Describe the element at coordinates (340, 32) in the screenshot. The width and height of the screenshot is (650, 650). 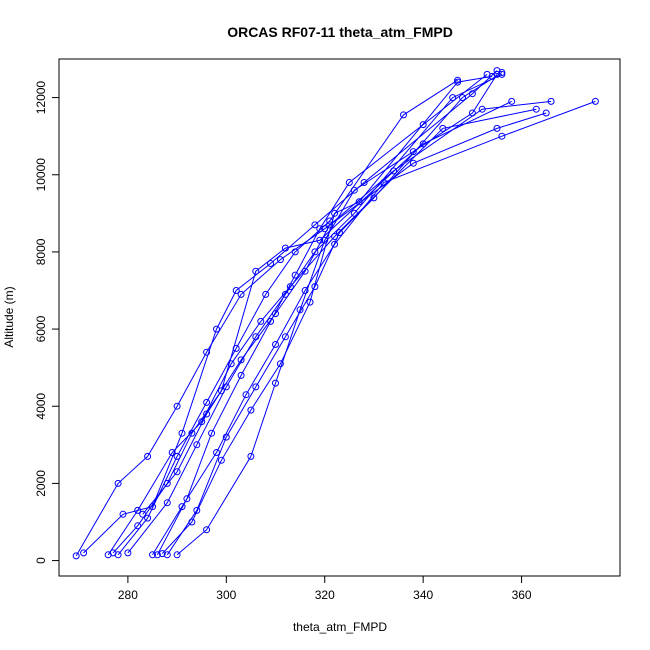
I see `chart-title: ORCAS RF07-11 theta_atm_FMPD` at that location.